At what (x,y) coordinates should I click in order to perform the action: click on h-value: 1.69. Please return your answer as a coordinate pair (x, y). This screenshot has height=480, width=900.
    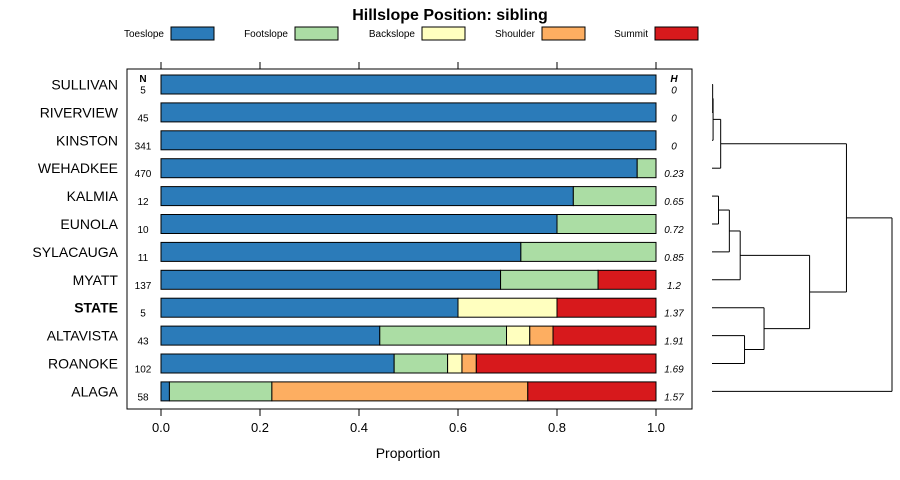
    Looking at the image, I should click on (674, 370).